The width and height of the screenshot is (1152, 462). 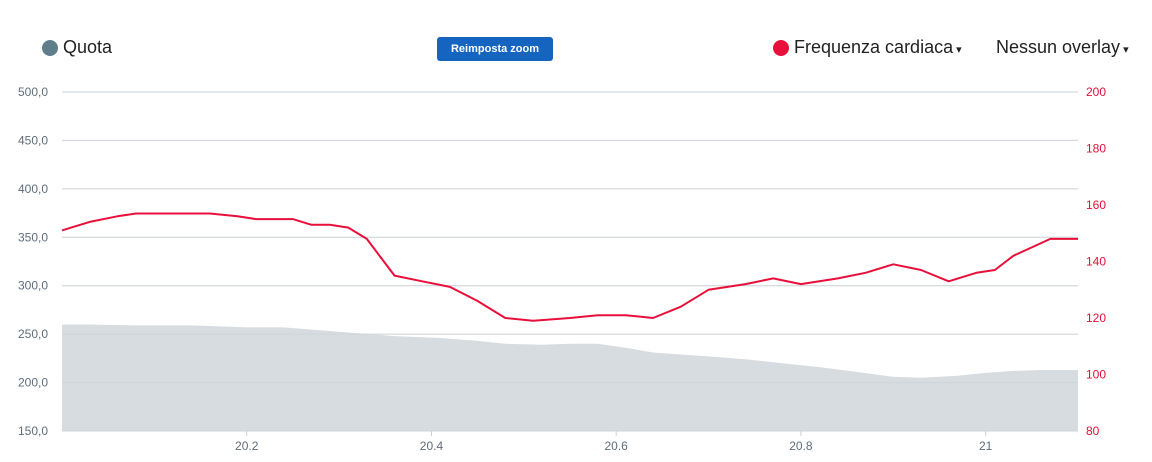 What do you see at coordinates (33, 383) in the screenshot?
I see `y-left-tick-label: 200,0` at bounding box center [33, 383].